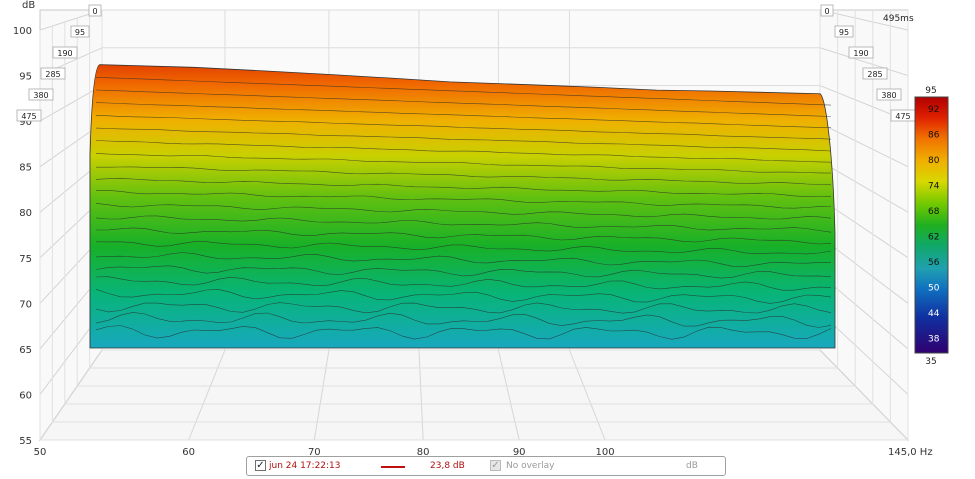 This screenshot has height=479, width=975. Describe the element at coordinates (25, 441) in the screenshot. I see `y-tick-label: 55` at that location.